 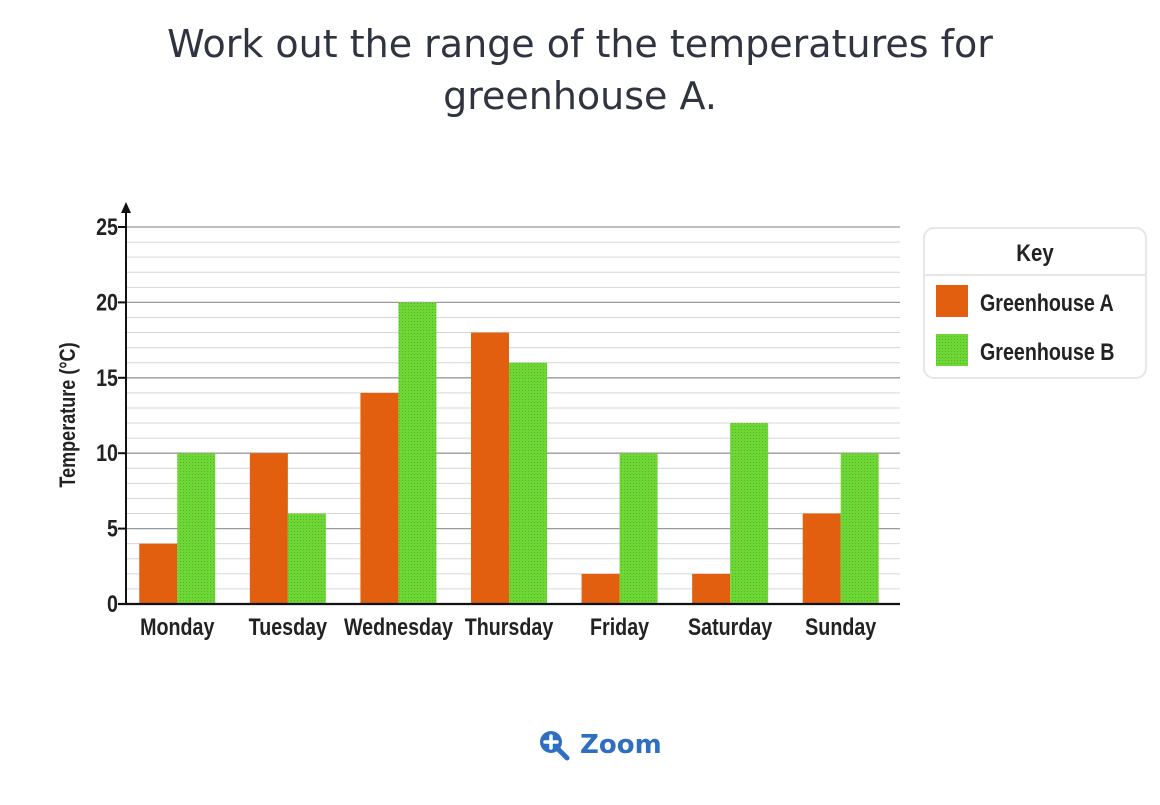 I want to click on bar-greenhouse-a-wednesday, so click(x=379, y=498).